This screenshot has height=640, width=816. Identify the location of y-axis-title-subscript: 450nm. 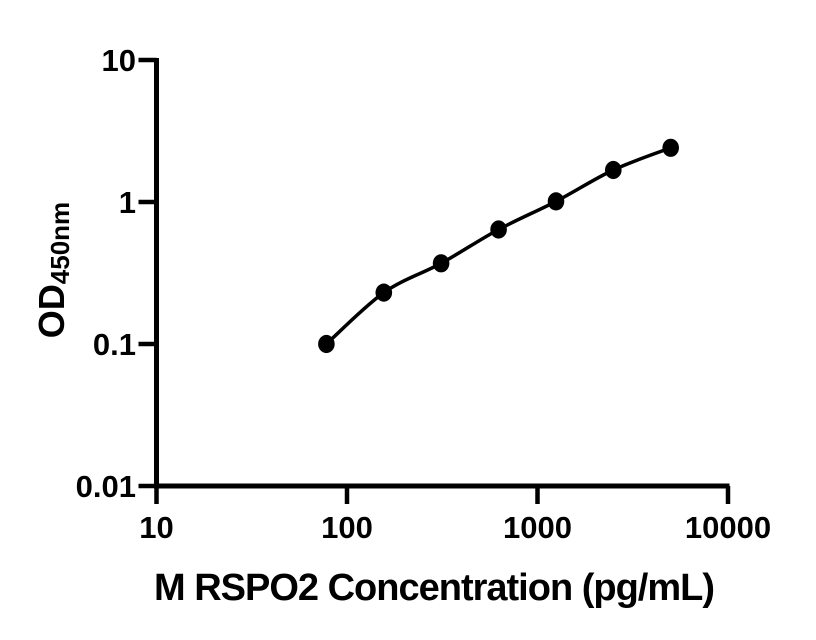
(60, 243).